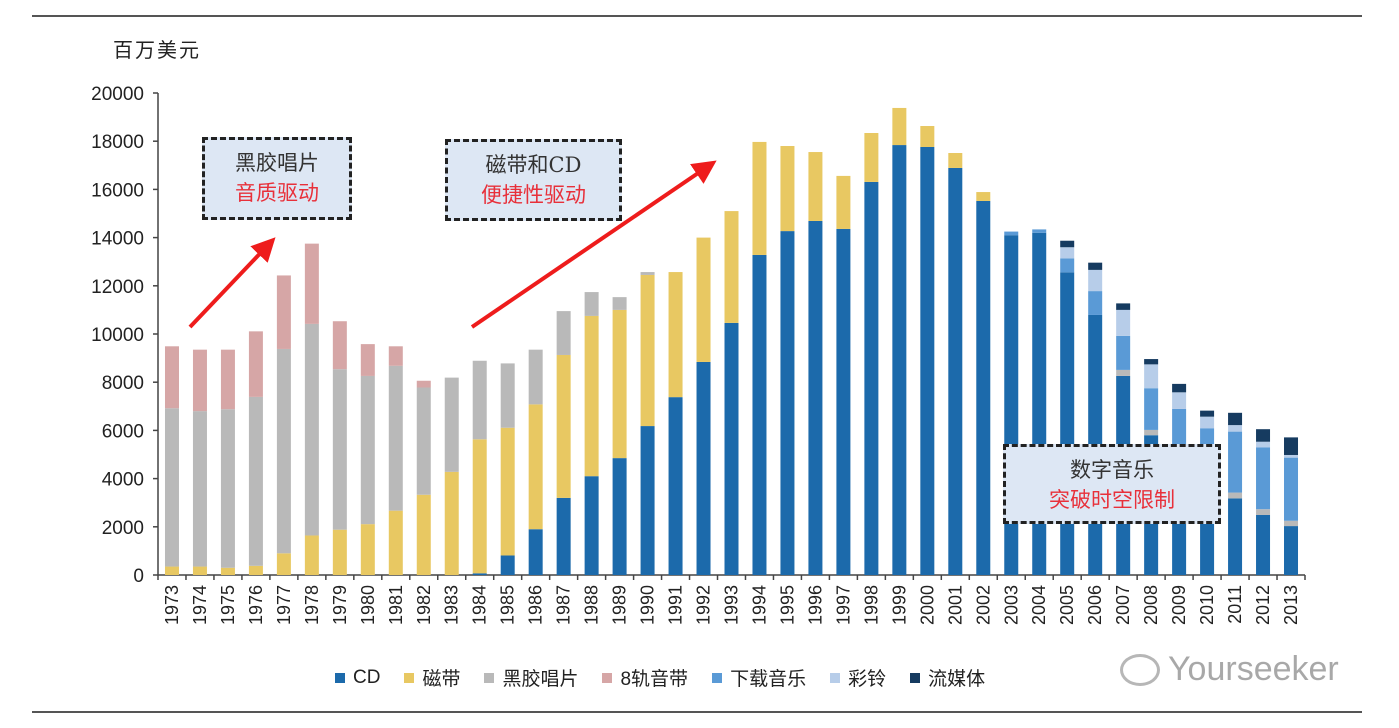 The height and width of the screenshot is (728, 1399). I want to click on bar-segment-1975, so click(227, 379).